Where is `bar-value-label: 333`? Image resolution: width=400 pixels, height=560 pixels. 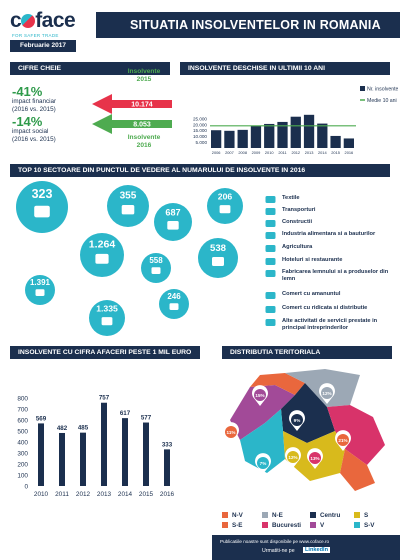
bar-value-label: 333 is located at coordinates (167, 444).